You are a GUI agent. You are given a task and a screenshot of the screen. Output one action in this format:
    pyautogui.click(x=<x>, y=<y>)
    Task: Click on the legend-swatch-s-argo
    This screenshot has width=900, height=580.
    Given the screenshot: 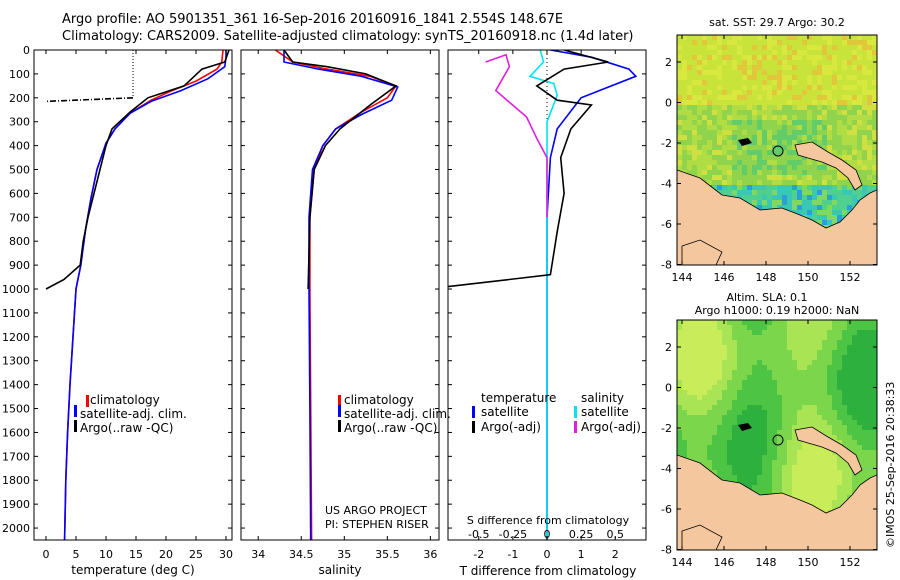 What is the action you would take?
    pyautogui.click(x=575, y=427)
    